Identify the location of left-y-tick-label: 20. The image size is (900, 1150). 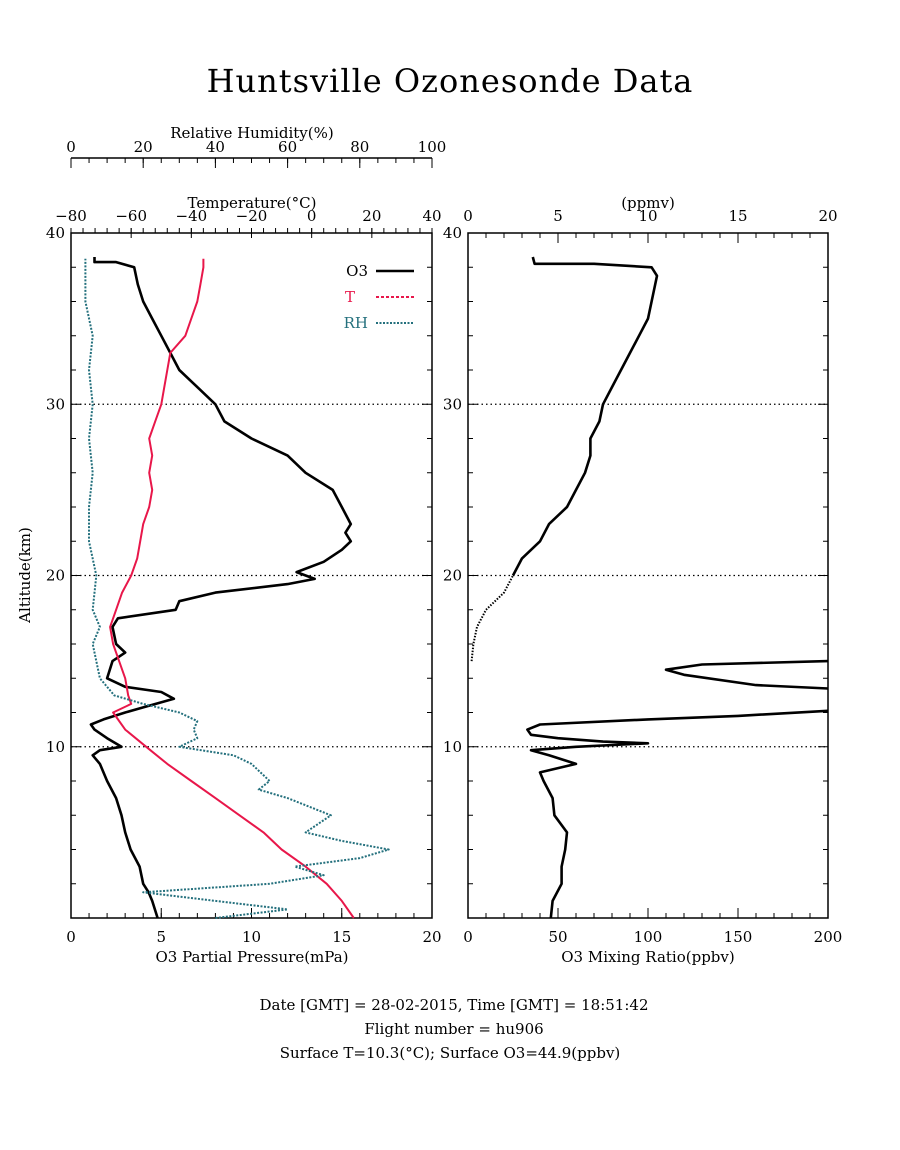
(55, 576).